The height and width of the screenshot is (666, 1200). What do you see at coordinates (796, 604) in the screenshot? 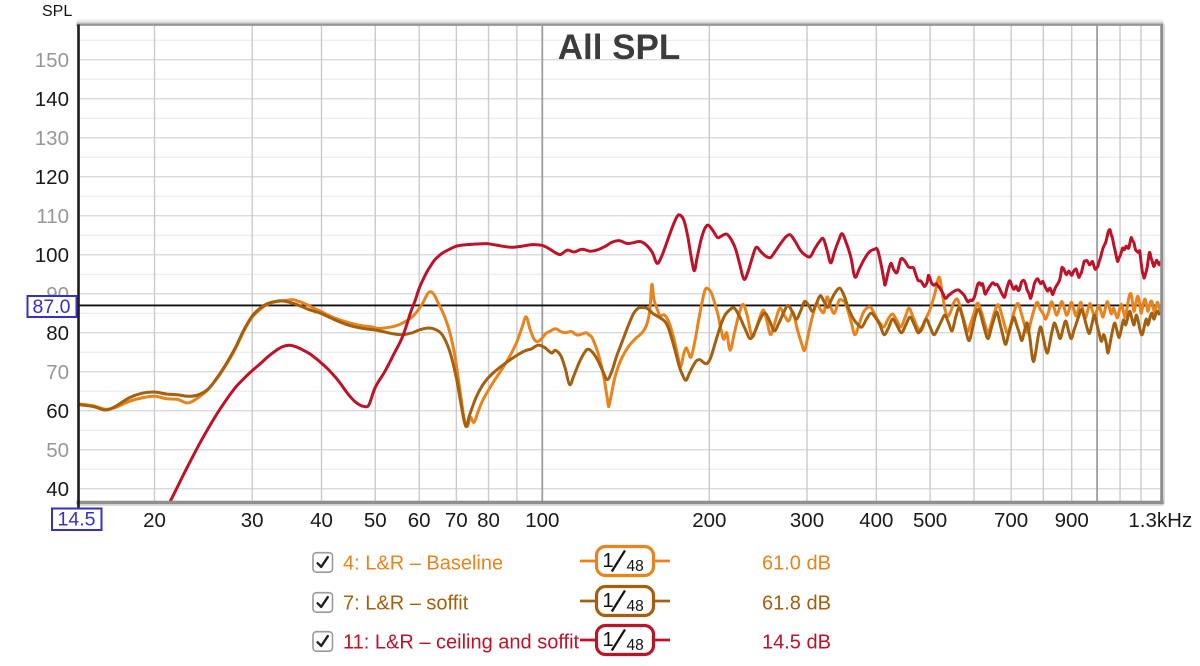
I see `svg-text: 61.8 dB` at bounding box center [796, 604].